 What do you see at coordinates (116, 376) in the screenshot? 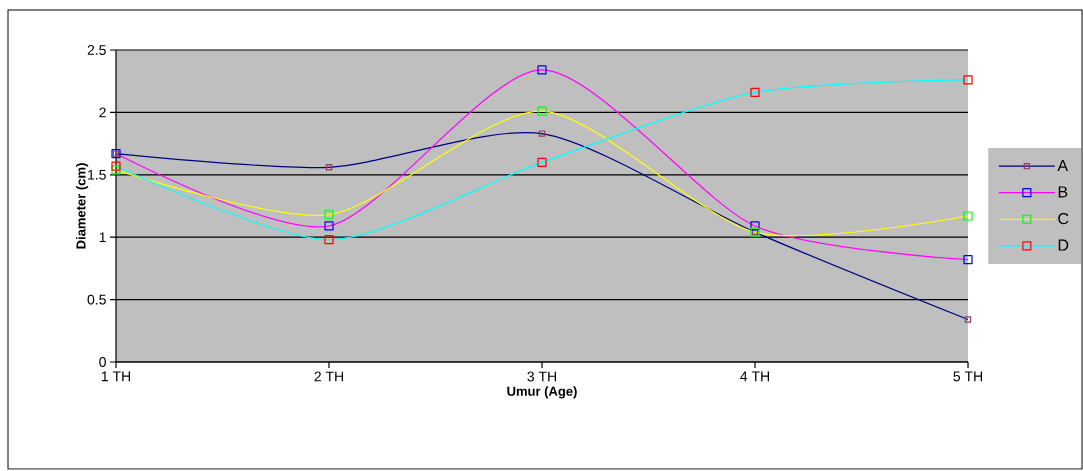
I see `x-tick-label: 1 TH` at bounding box center [116, 376].